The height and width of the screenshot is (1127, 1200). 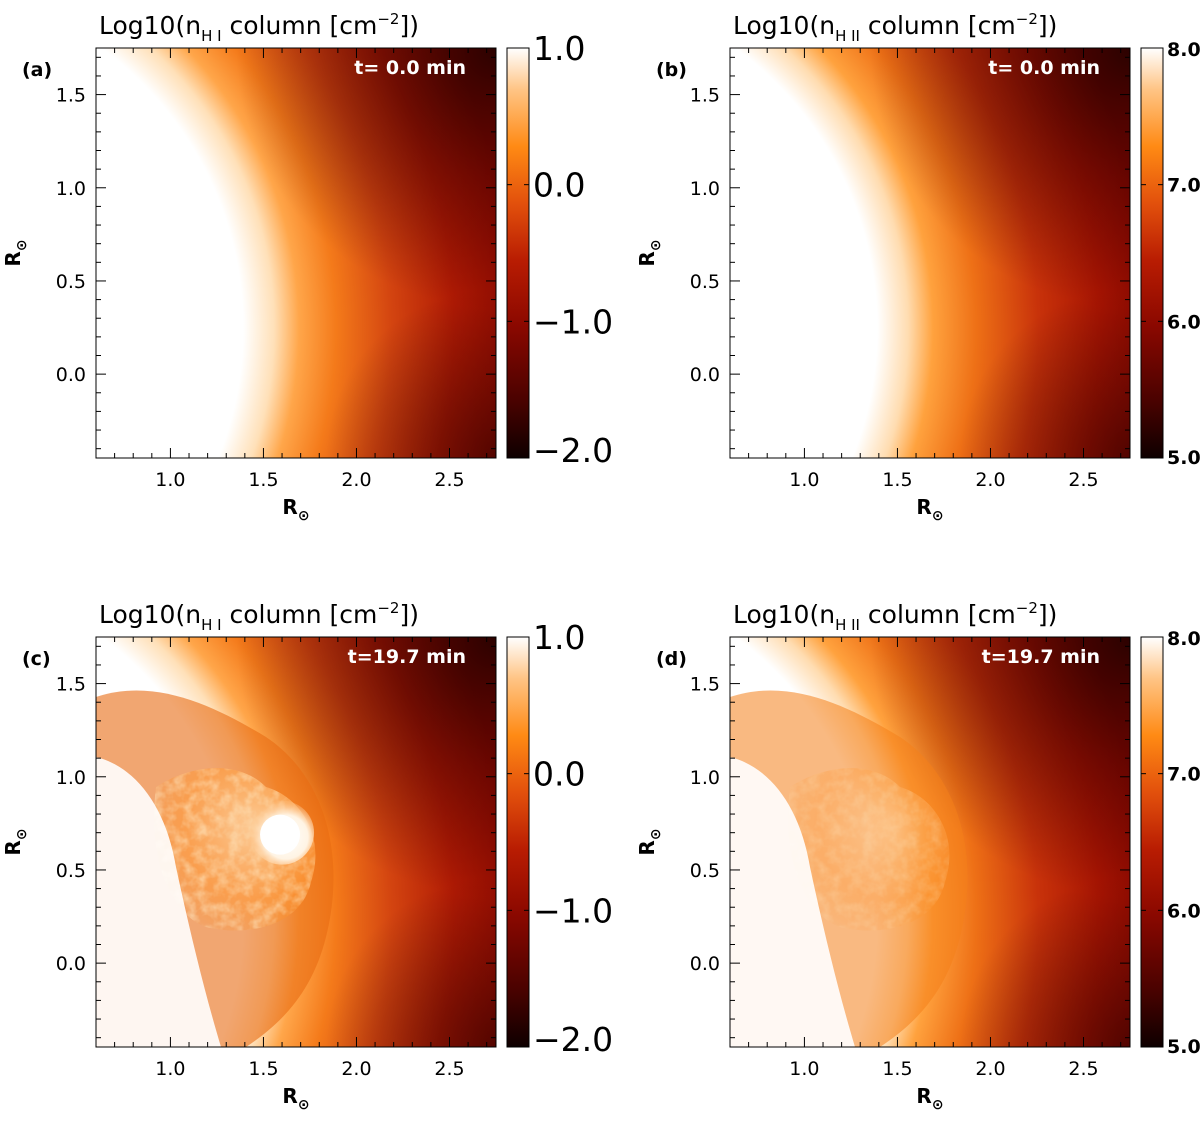 I want to click on panel-letter: (d), so click(x=671, y=659).